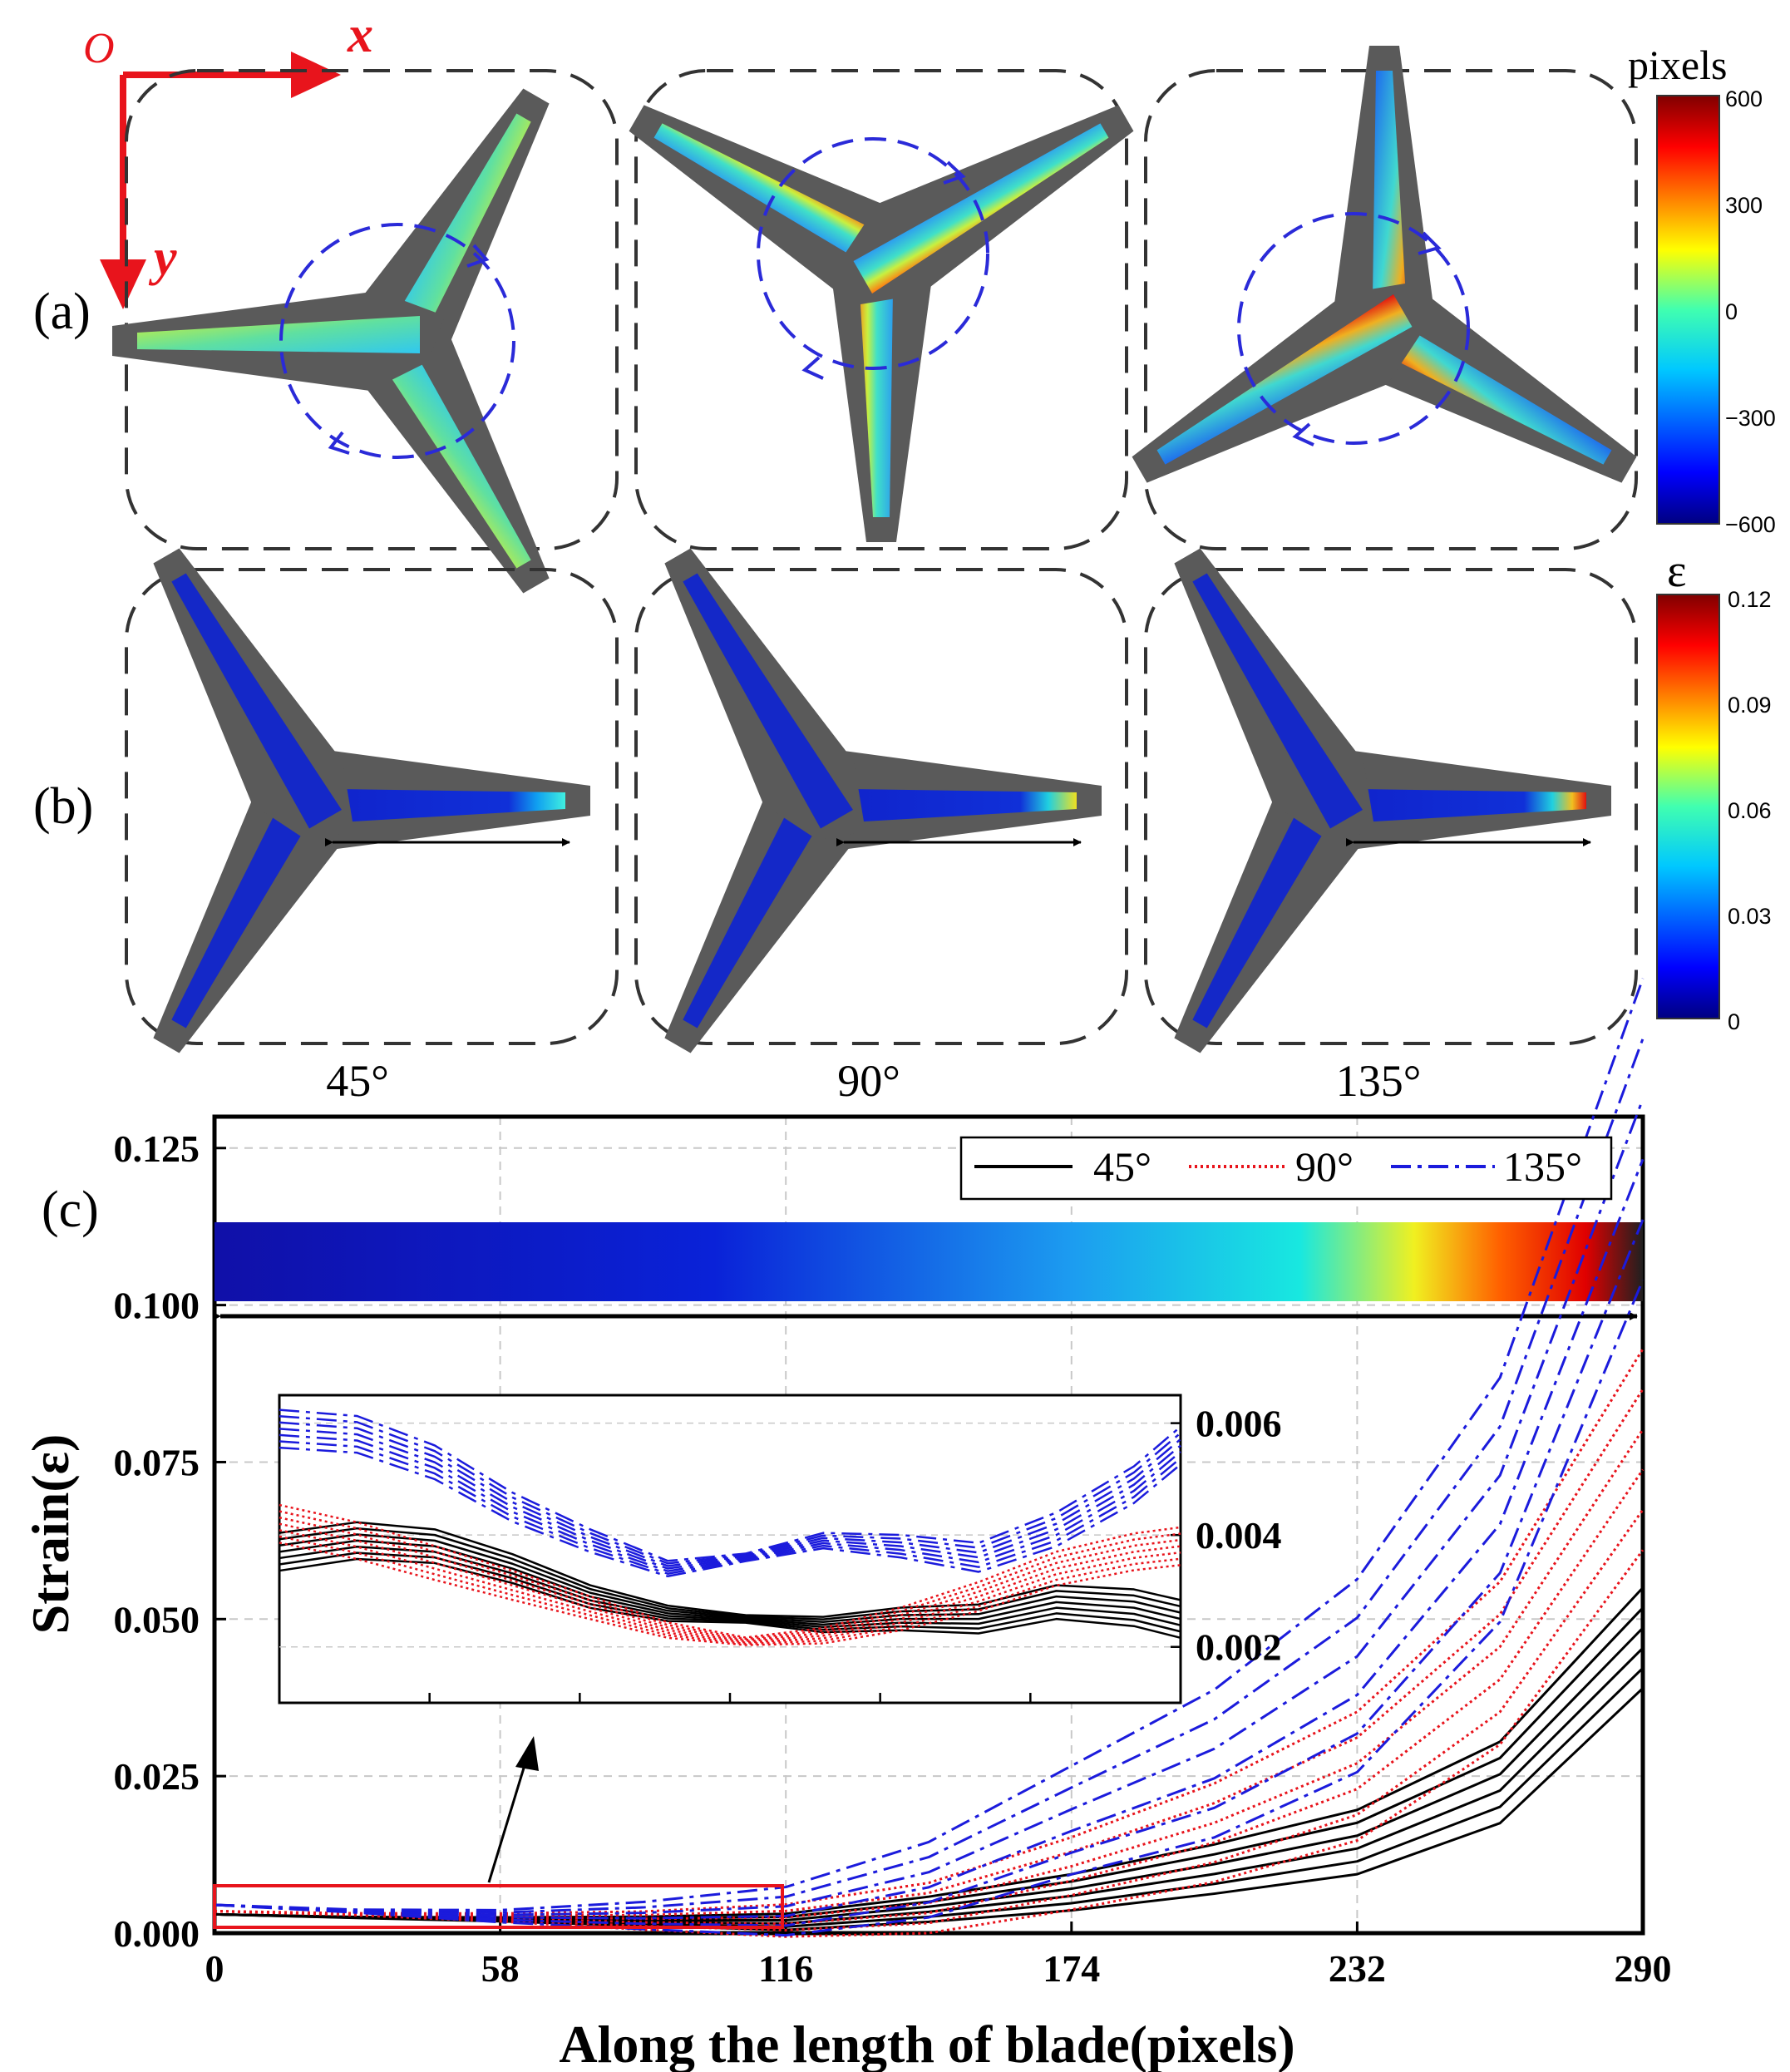  Describe the element at coordinates (926, 2043) in the screenshot. I see `x-axis-title: Along the length of blade(pixels)` at that location.